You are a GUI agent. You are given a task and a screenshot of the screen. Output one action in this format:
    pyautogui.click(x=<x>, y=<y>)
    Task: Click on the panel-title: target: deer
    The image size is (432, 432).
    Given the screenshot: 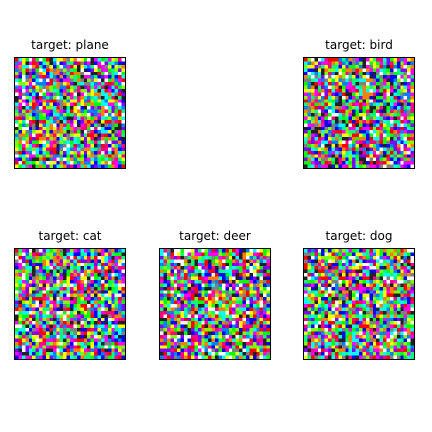 What is the action you would take?
    pyautogui.click(x=215, y=236)
    